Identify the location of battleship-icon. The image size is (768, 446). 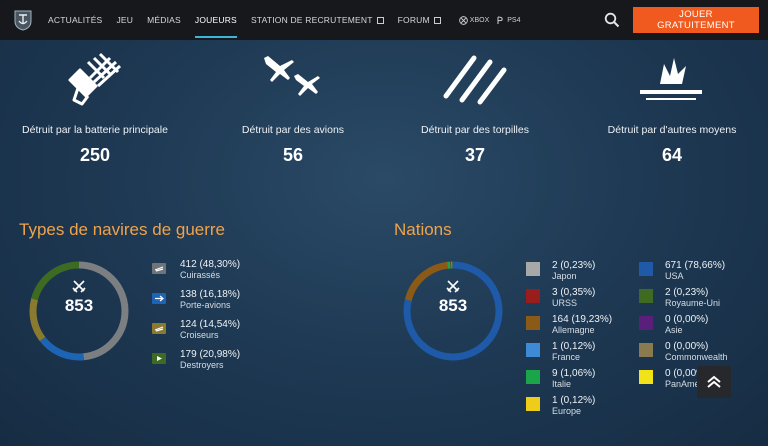
(159, 268).